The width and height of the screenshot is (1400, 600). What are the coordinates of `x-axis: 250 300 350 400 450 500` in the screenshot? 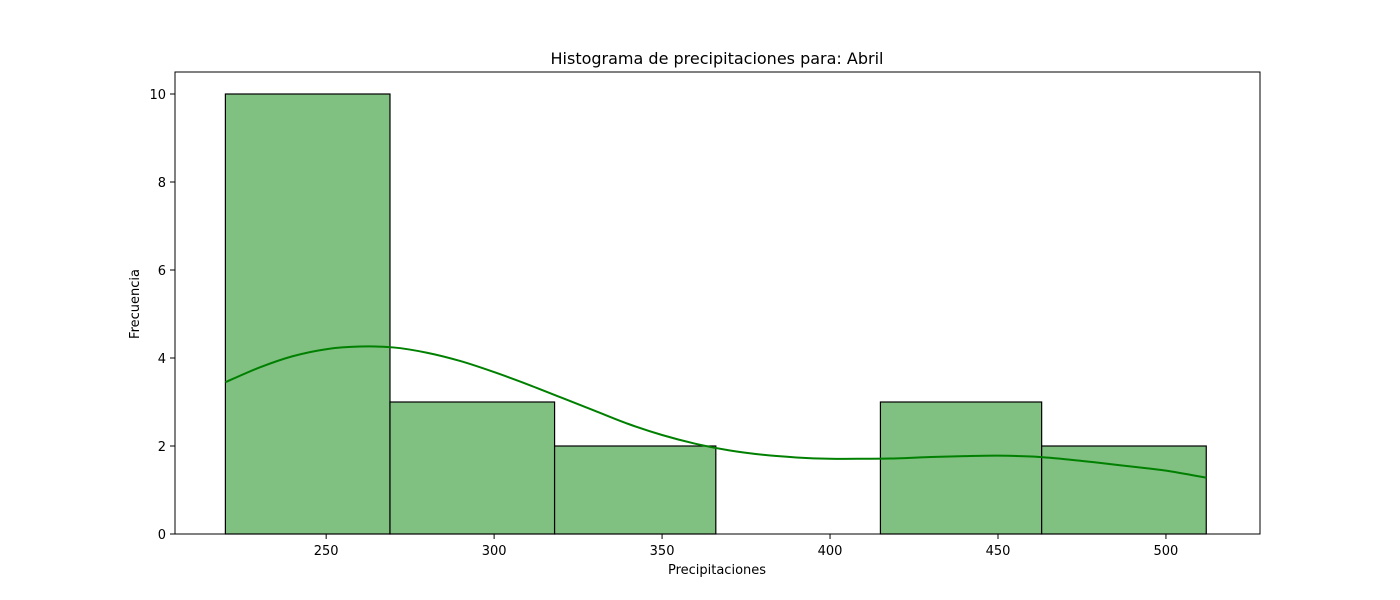 It's located at (746, 546).